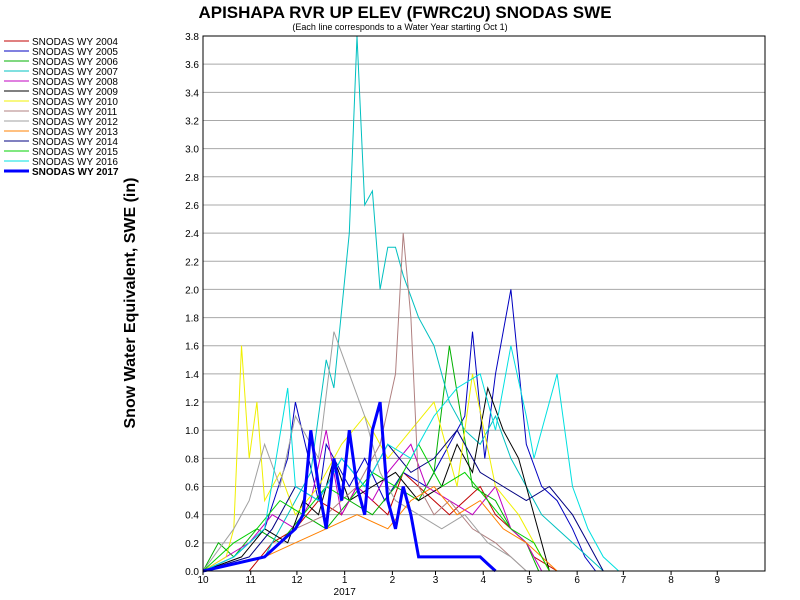  Describe the element at coordinates (345, 592) in the screenshot. I see `year-label: 2017` at that location.